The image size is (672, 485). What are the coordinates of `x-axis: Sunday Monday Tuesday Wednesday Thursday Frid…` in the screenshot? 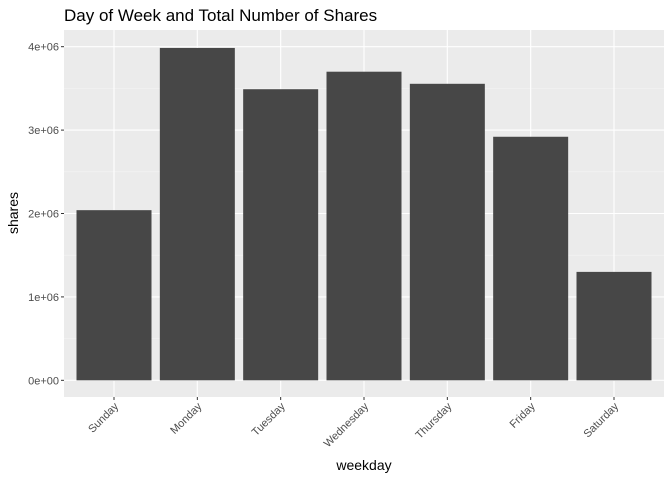 It's located at (353, 423).